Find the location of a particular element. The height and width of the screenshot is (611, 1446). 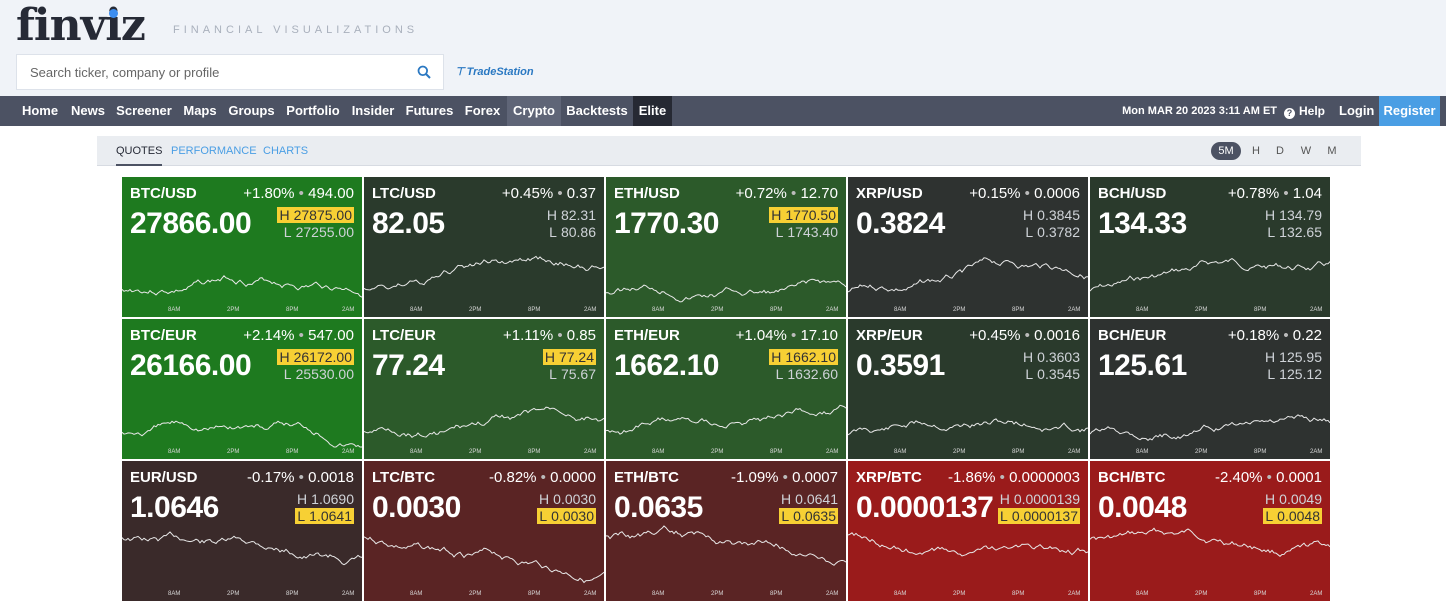

tradestation-link: ⊤ TradeStation is located at coordinates (494, 72).